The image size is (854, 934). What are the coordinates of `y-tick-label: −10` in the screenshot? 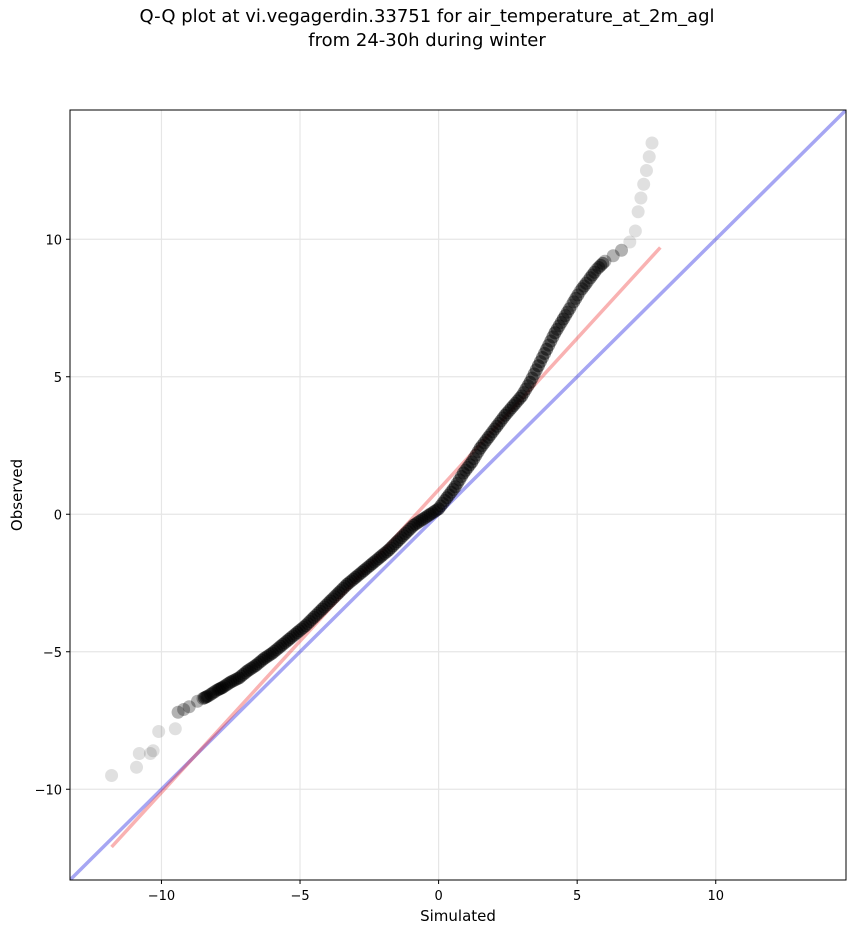 It's located at (48, 790).